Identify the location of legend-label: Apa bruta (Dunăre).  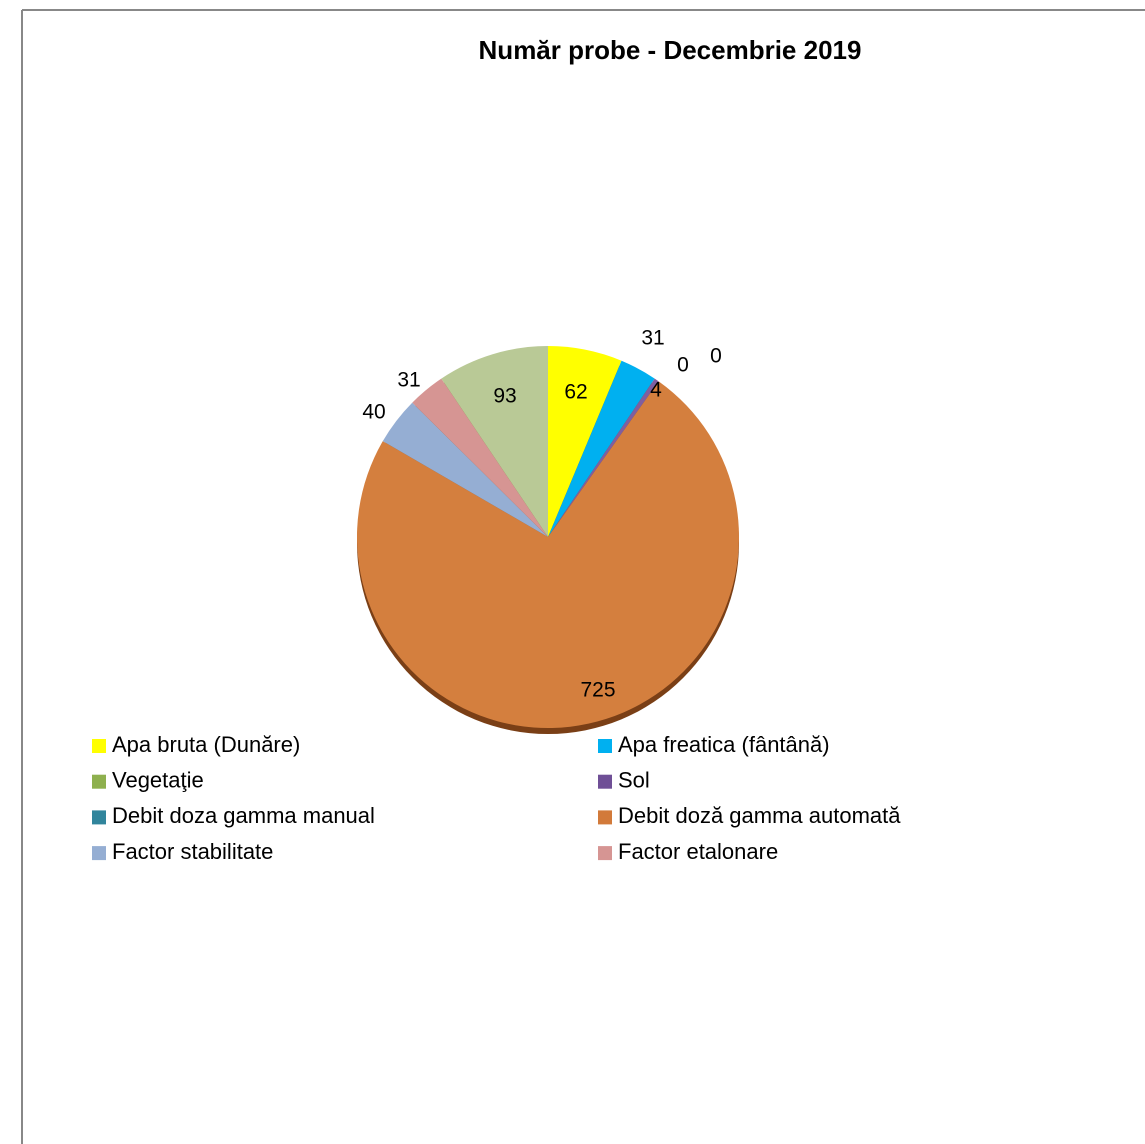
(206, 744).